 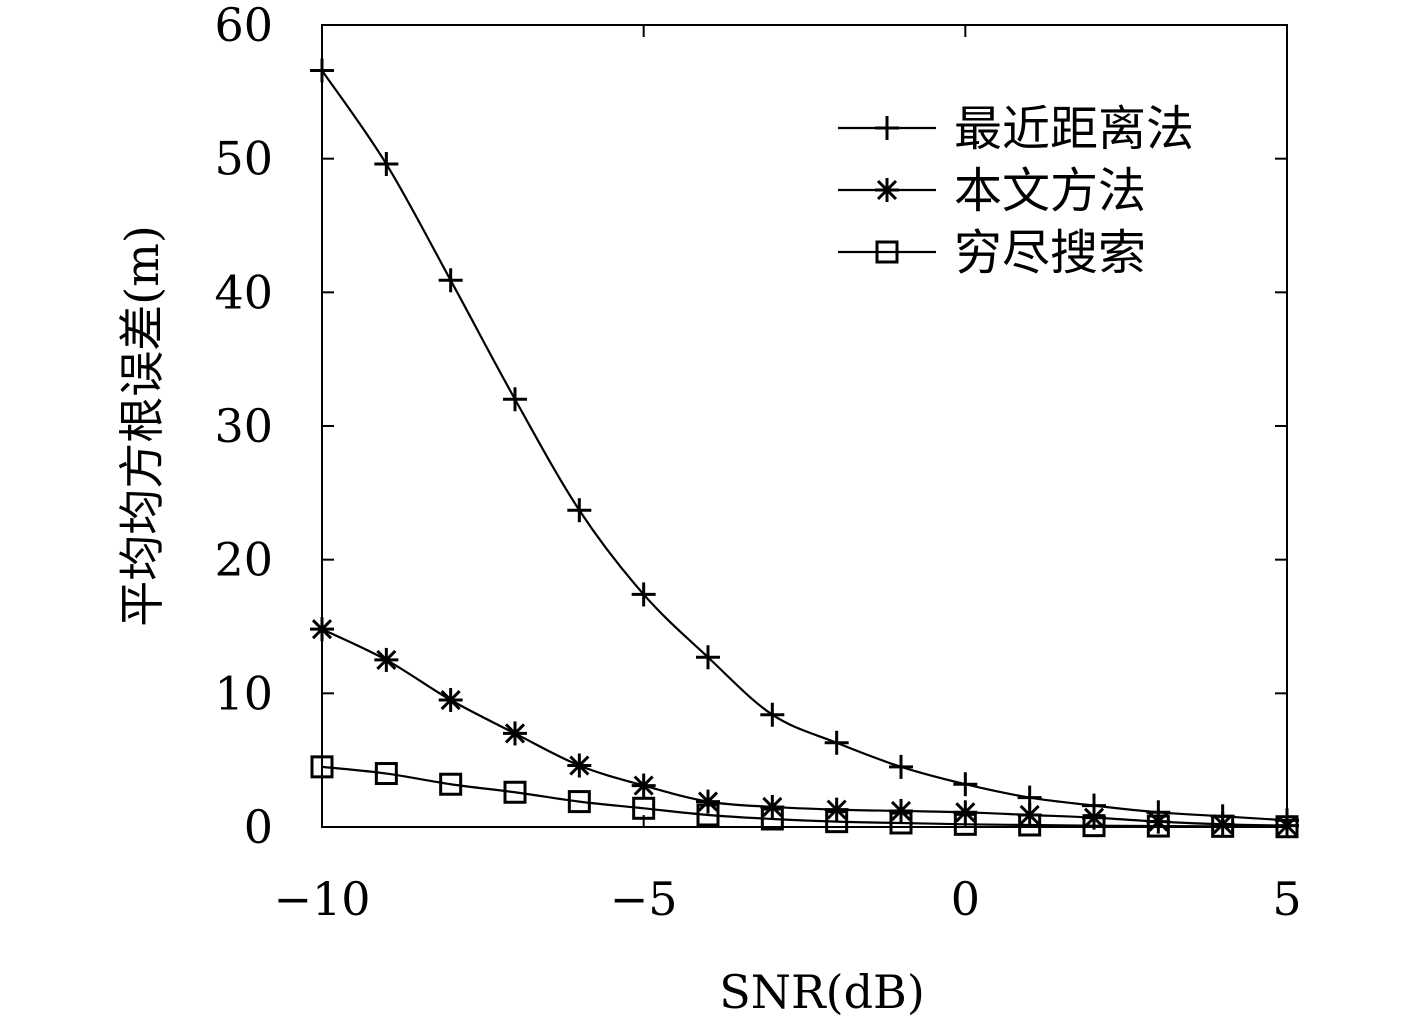 I want to click on x-tick-label: 0, so click(x=965, y=899).